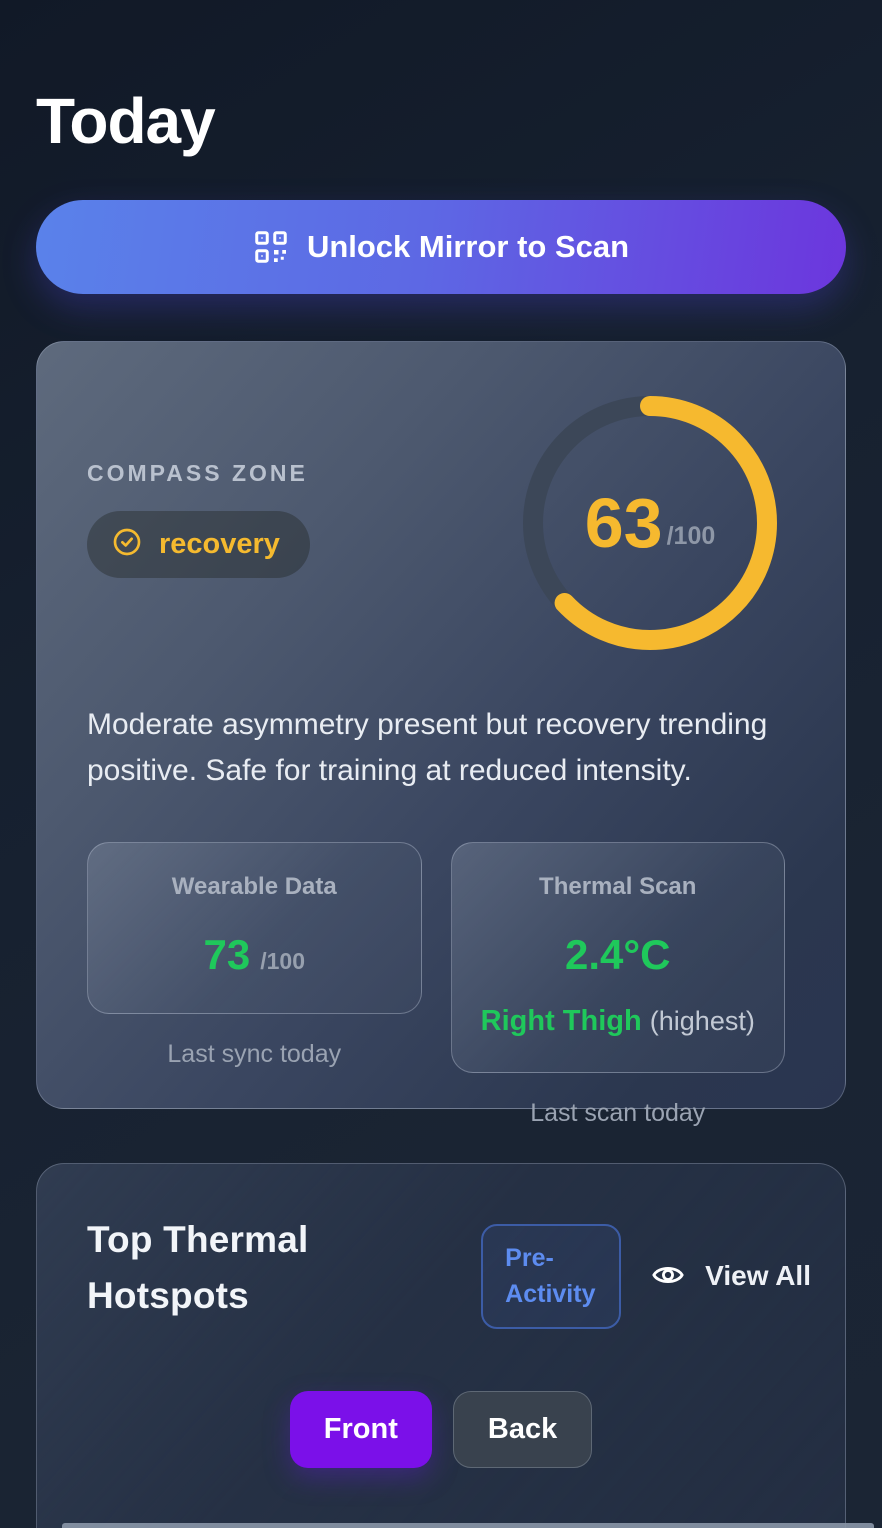  Describe the element at coordinates (197, 473) in the screenshot. I see `compass-zone-label: COMPASS ZONE` at that location.